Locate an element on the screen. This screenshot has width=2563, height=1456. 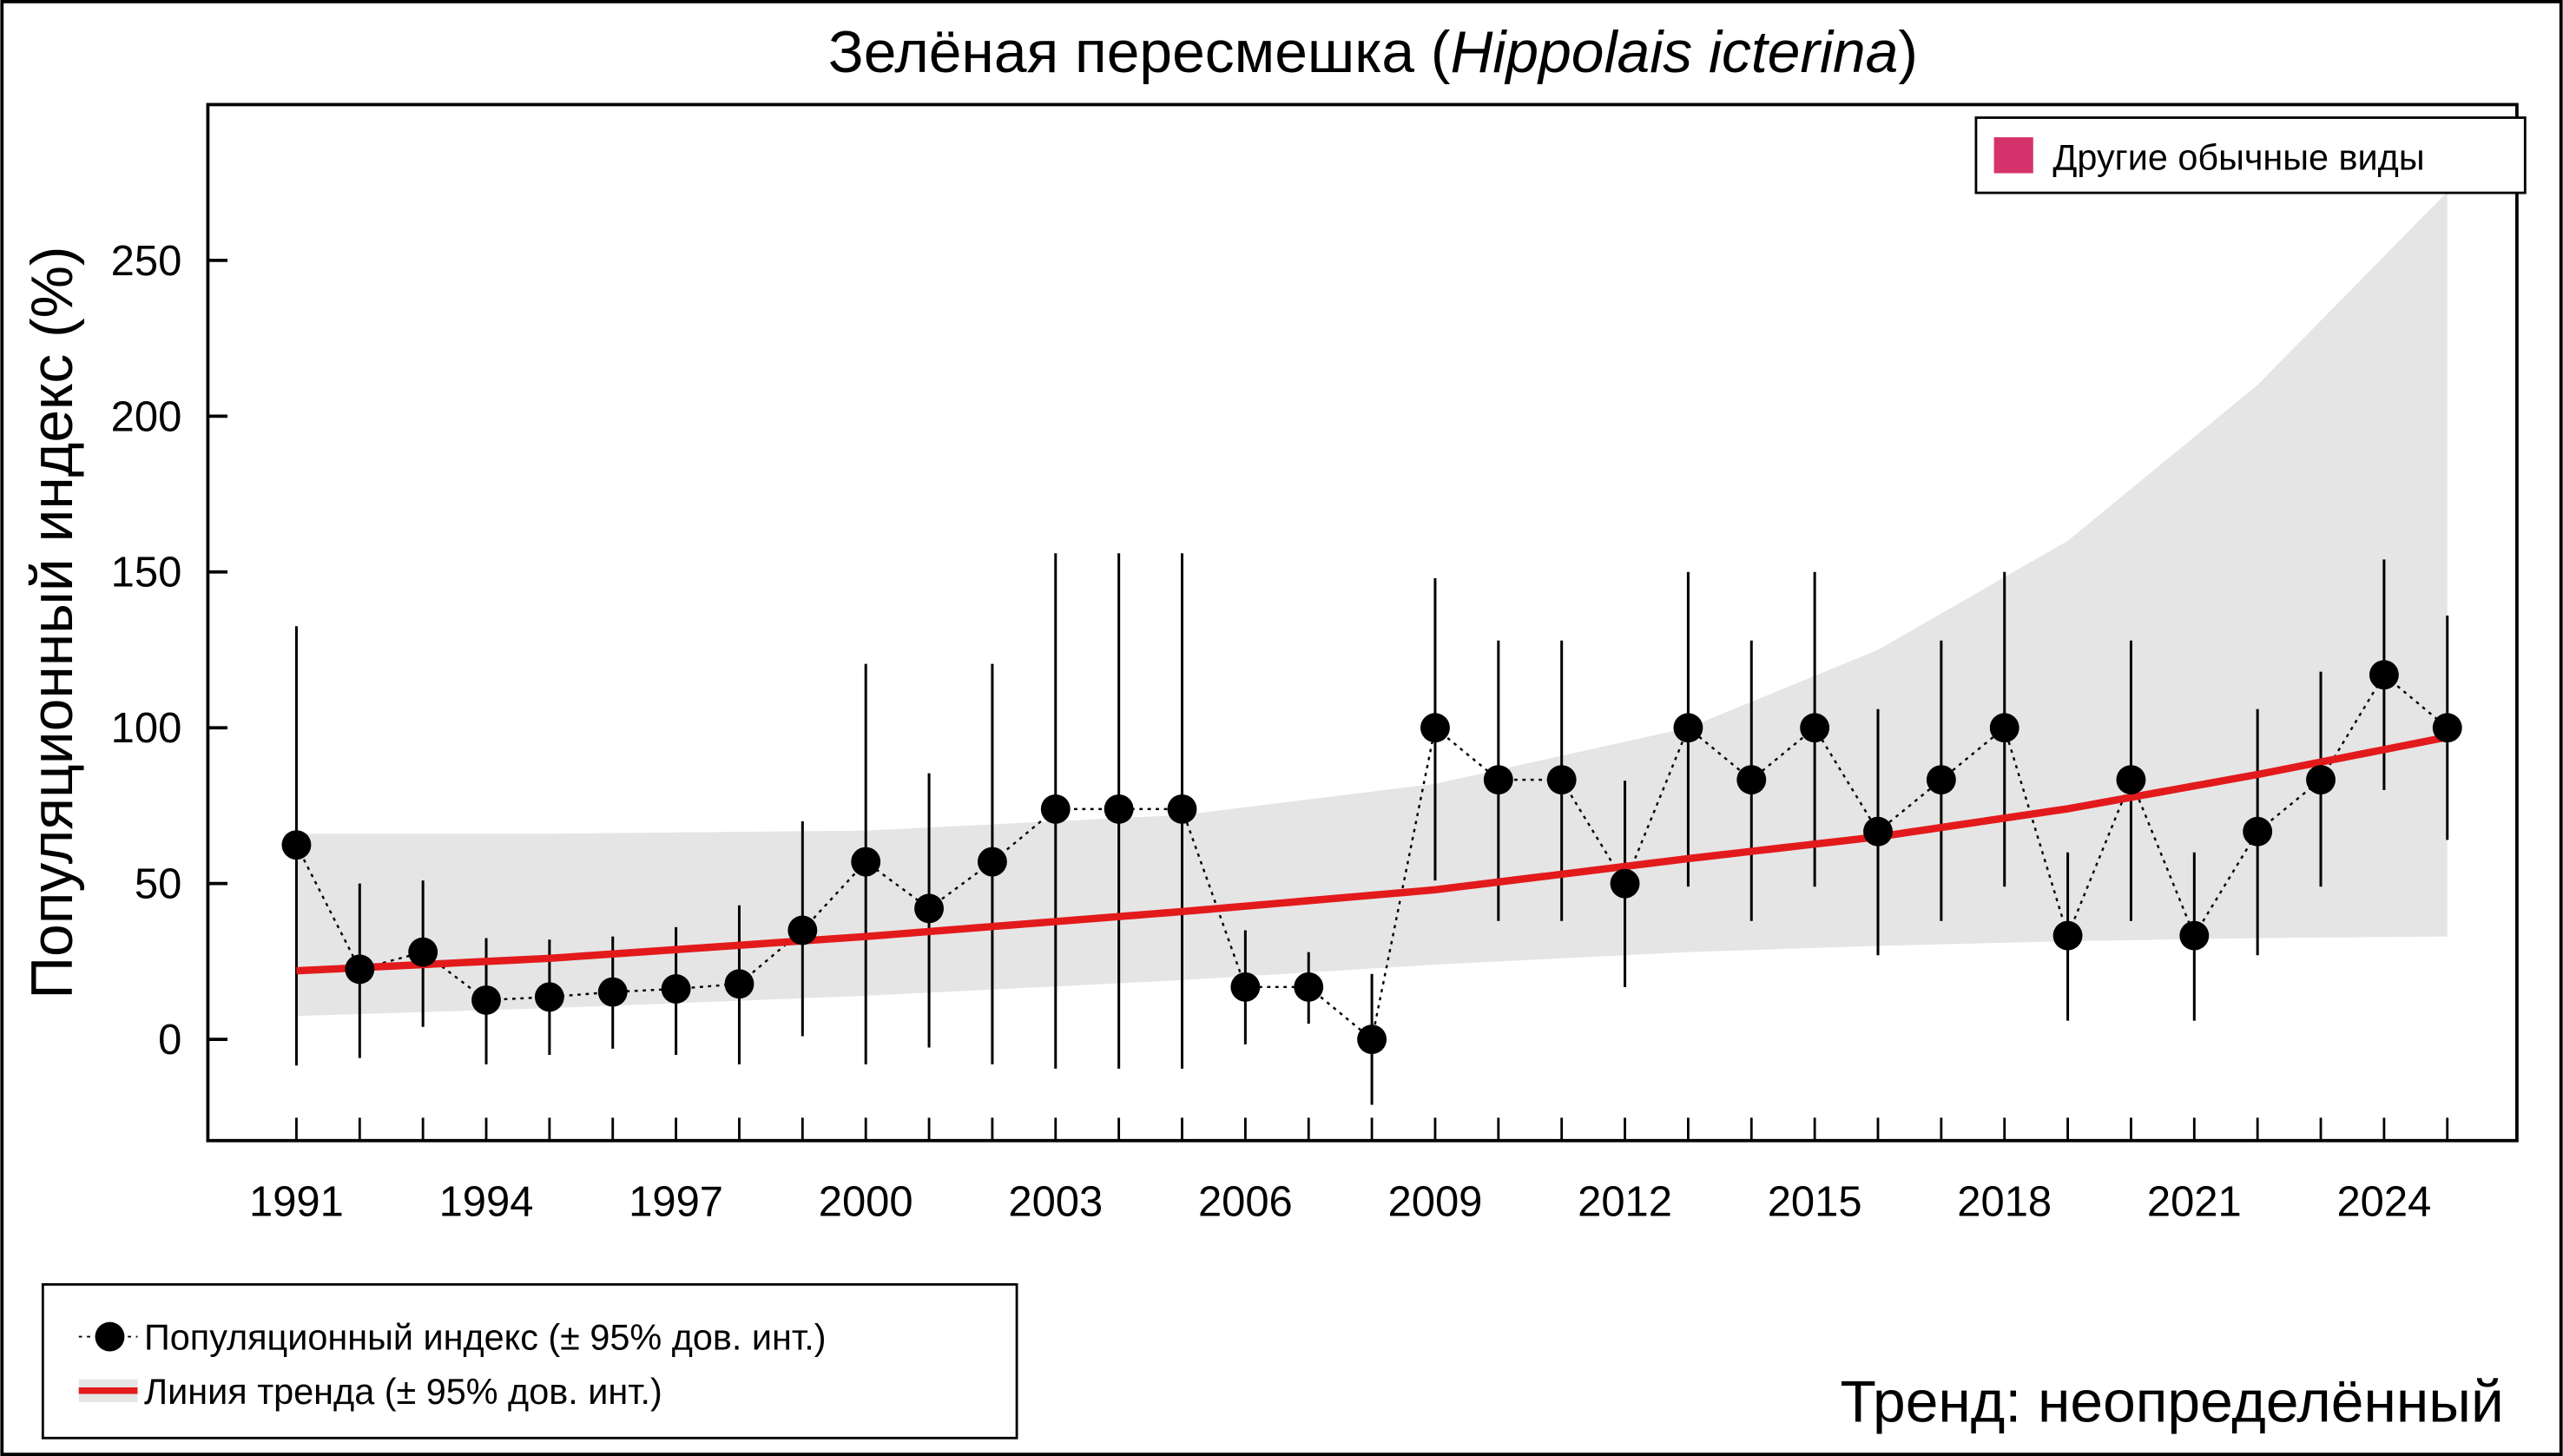
y-tick-label: 0 is located at coordinates (169, 1040).